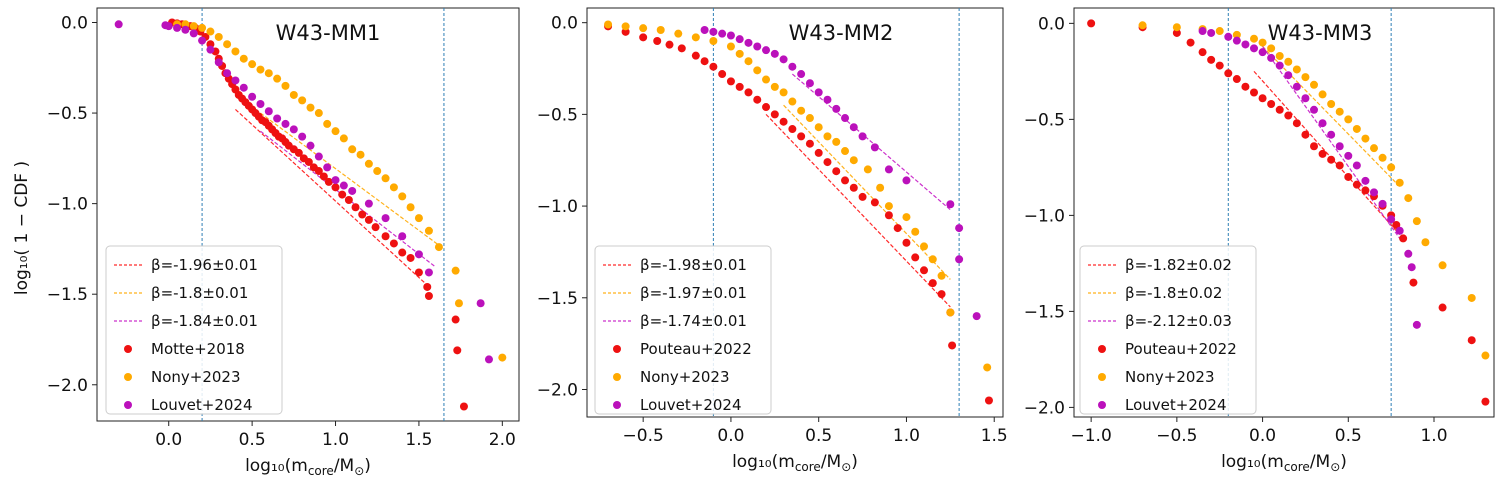  What do you see at coordinates (564, 24) in the screenshot?
I see `y-tick-label: 0.0` at bounding box center [564, 24].